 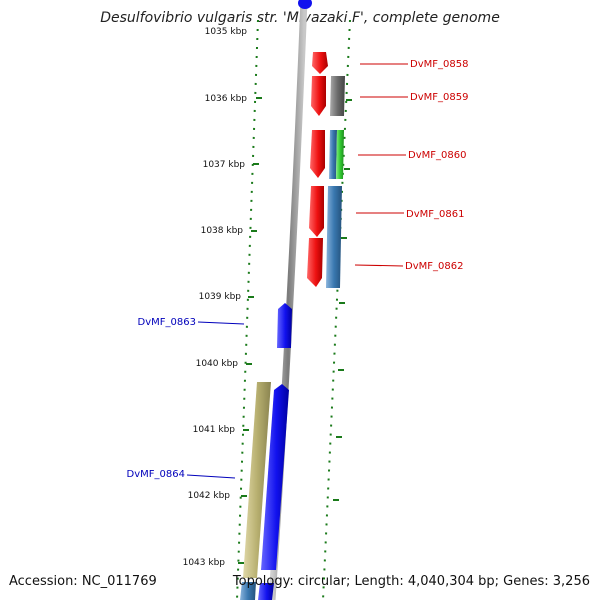 I want to click on inner-feature-blocks, so click(x=255, y=491).